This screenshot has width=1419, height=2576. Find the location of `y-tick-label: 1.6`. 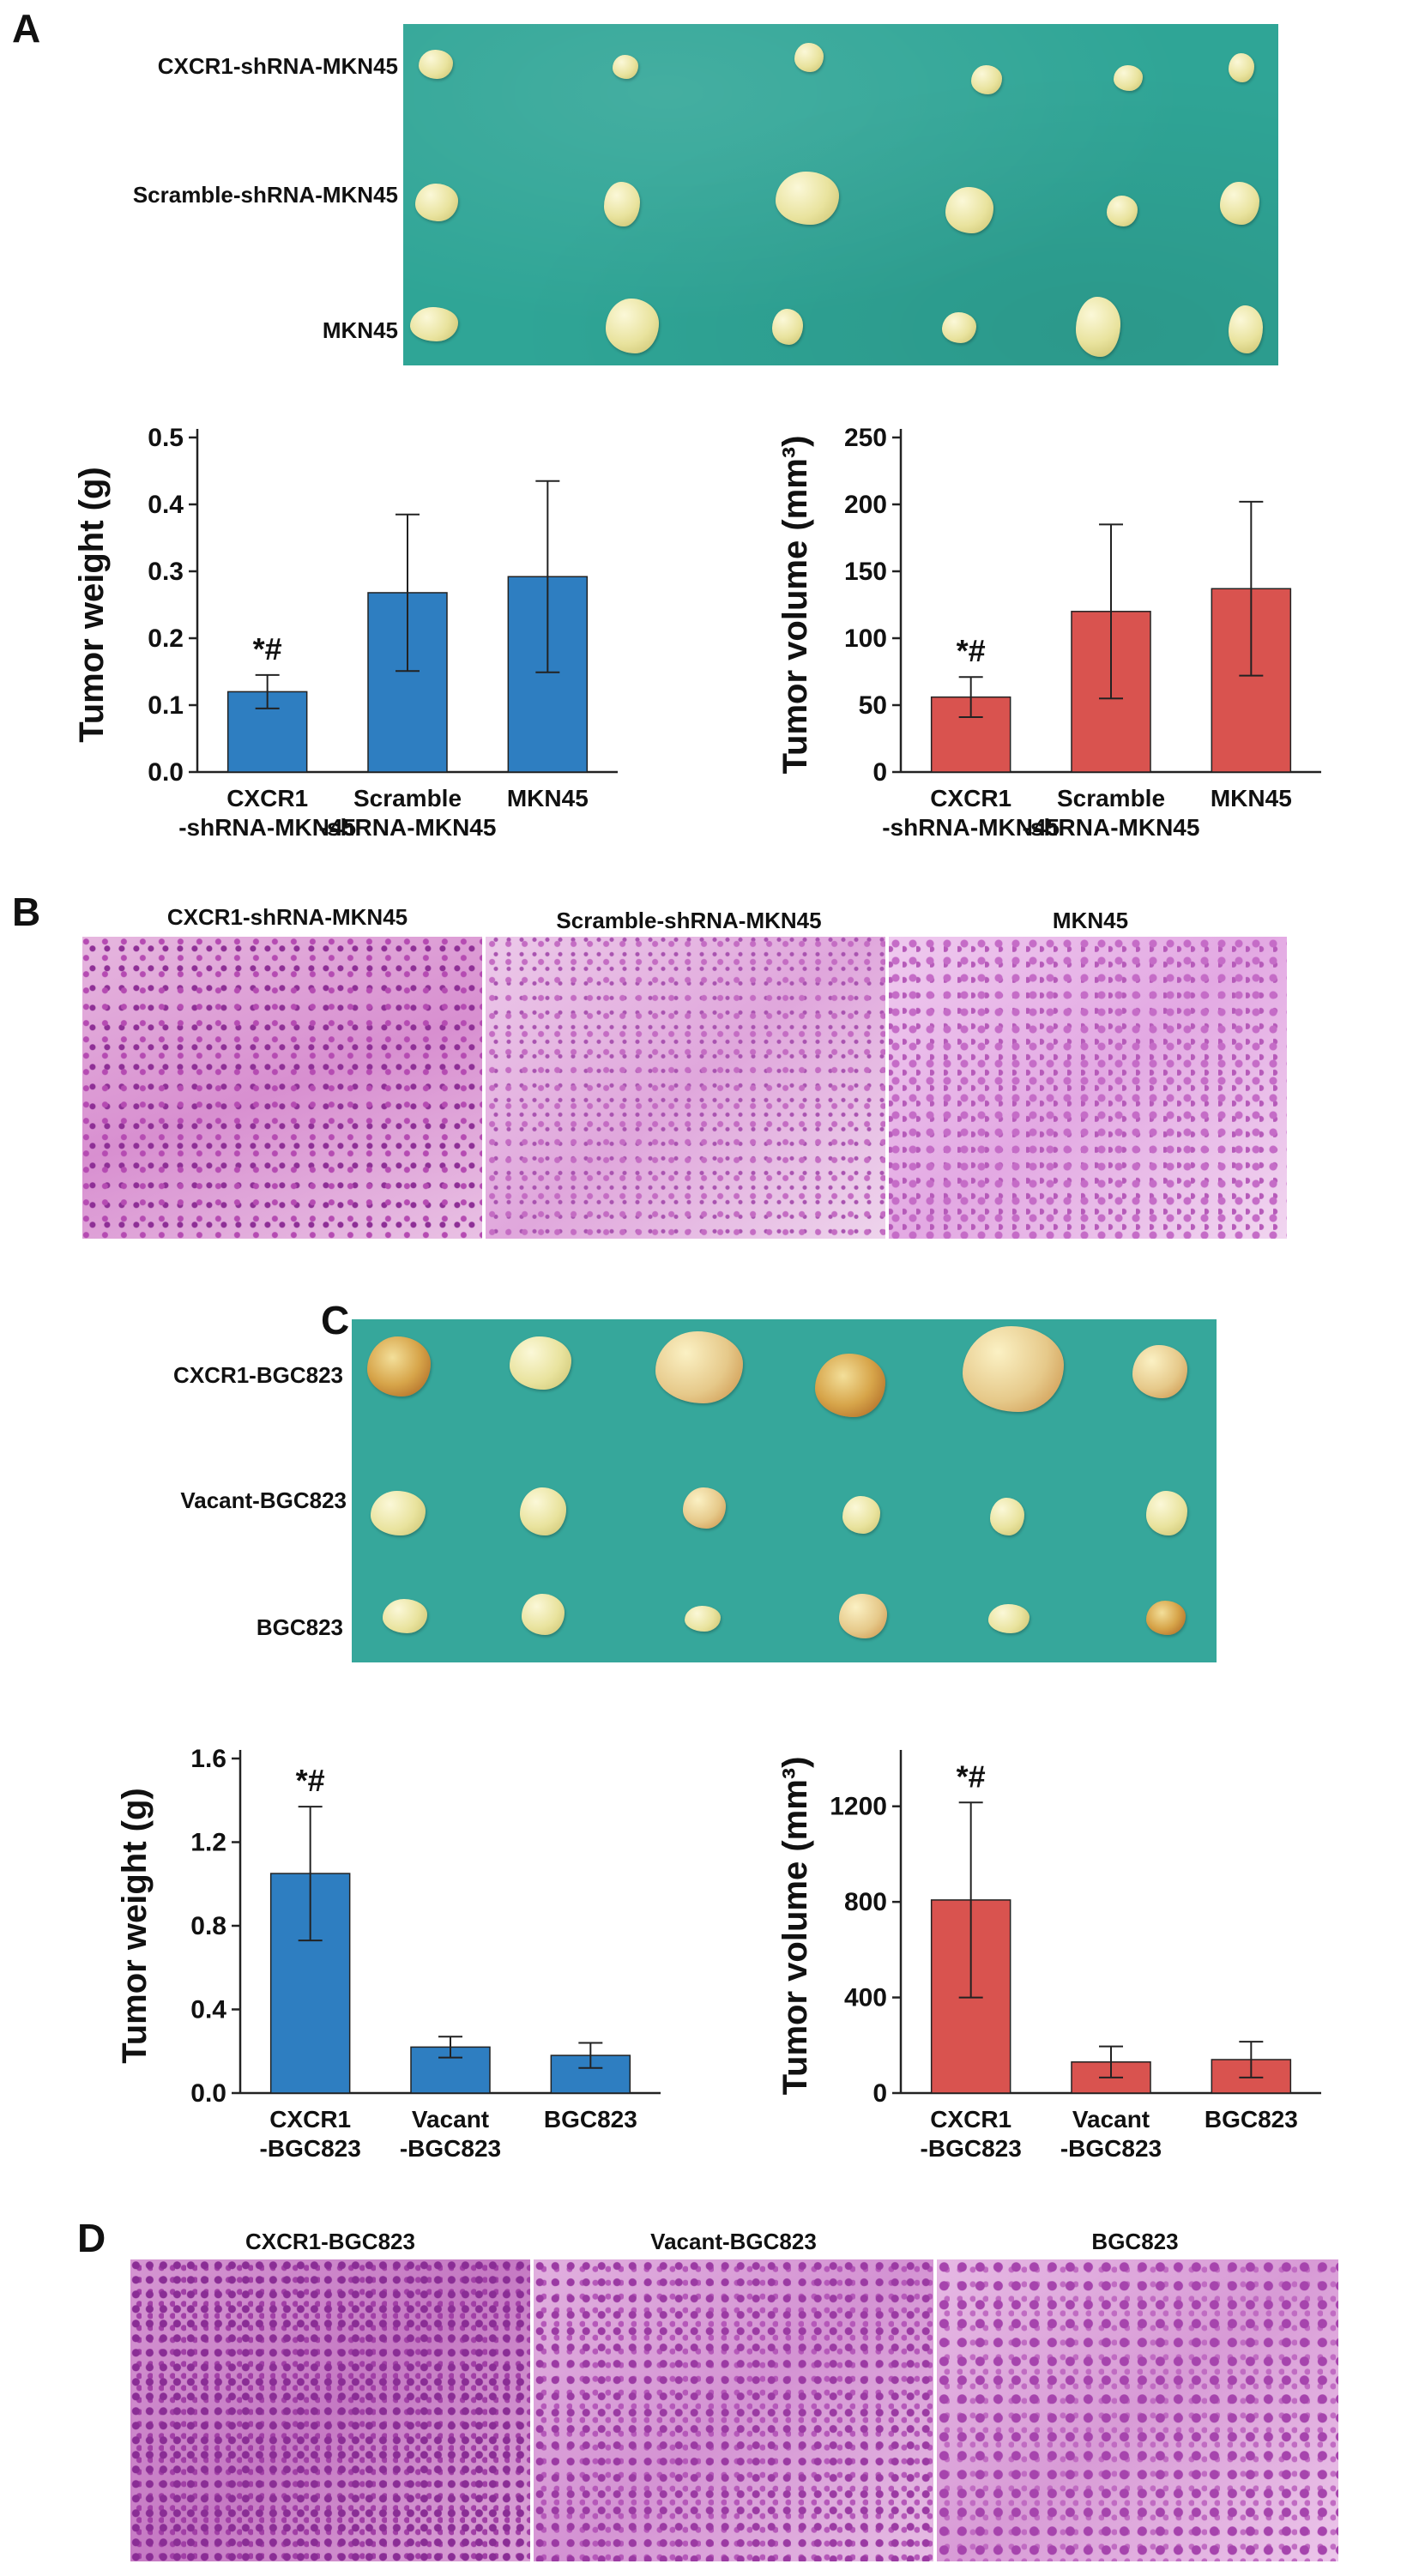

y-tick-label: 1.6 is located at coordinates (208, 1759).